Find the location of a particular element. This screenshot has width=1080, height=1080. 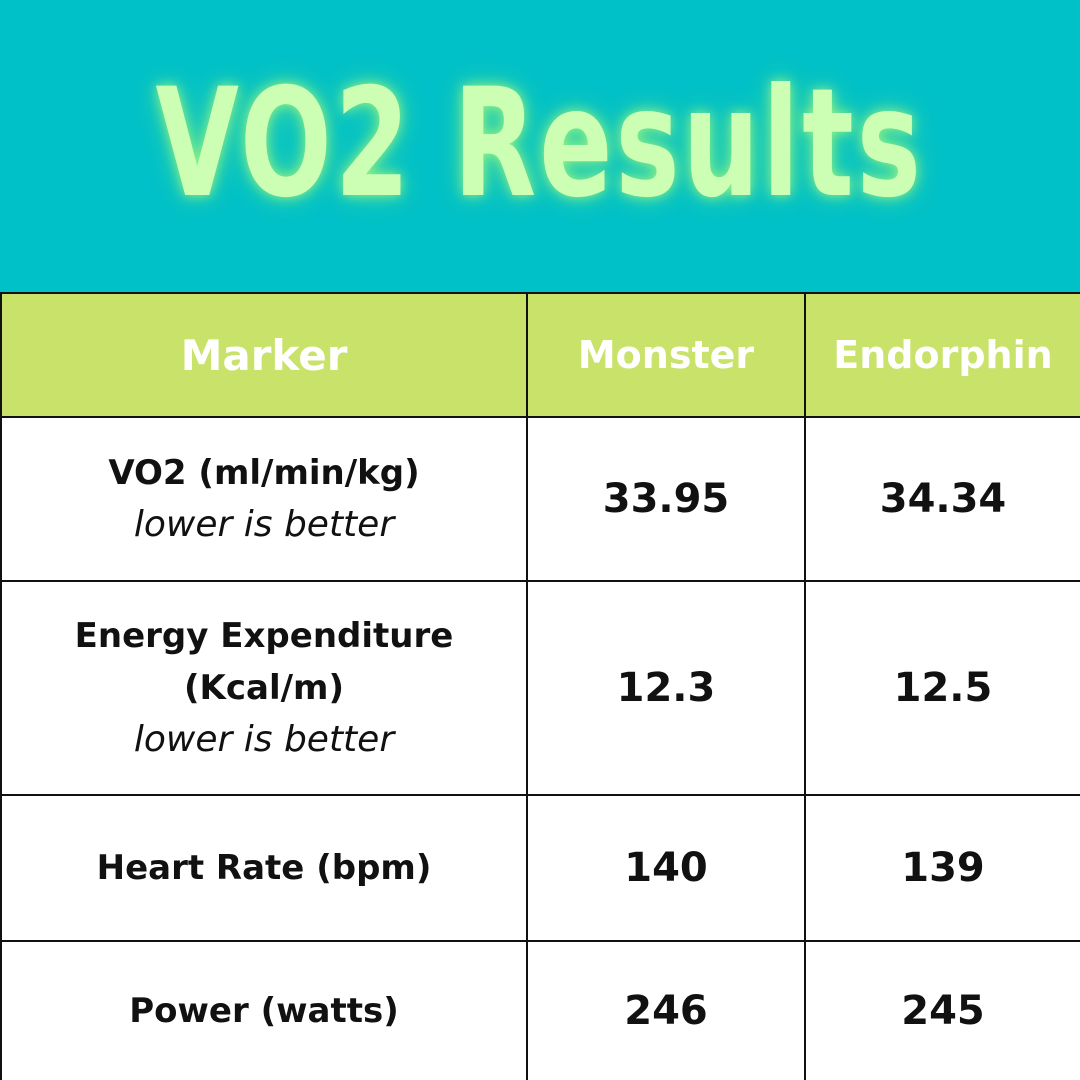

endorphin-value: 34.34 is located at coordinates (943, 499).